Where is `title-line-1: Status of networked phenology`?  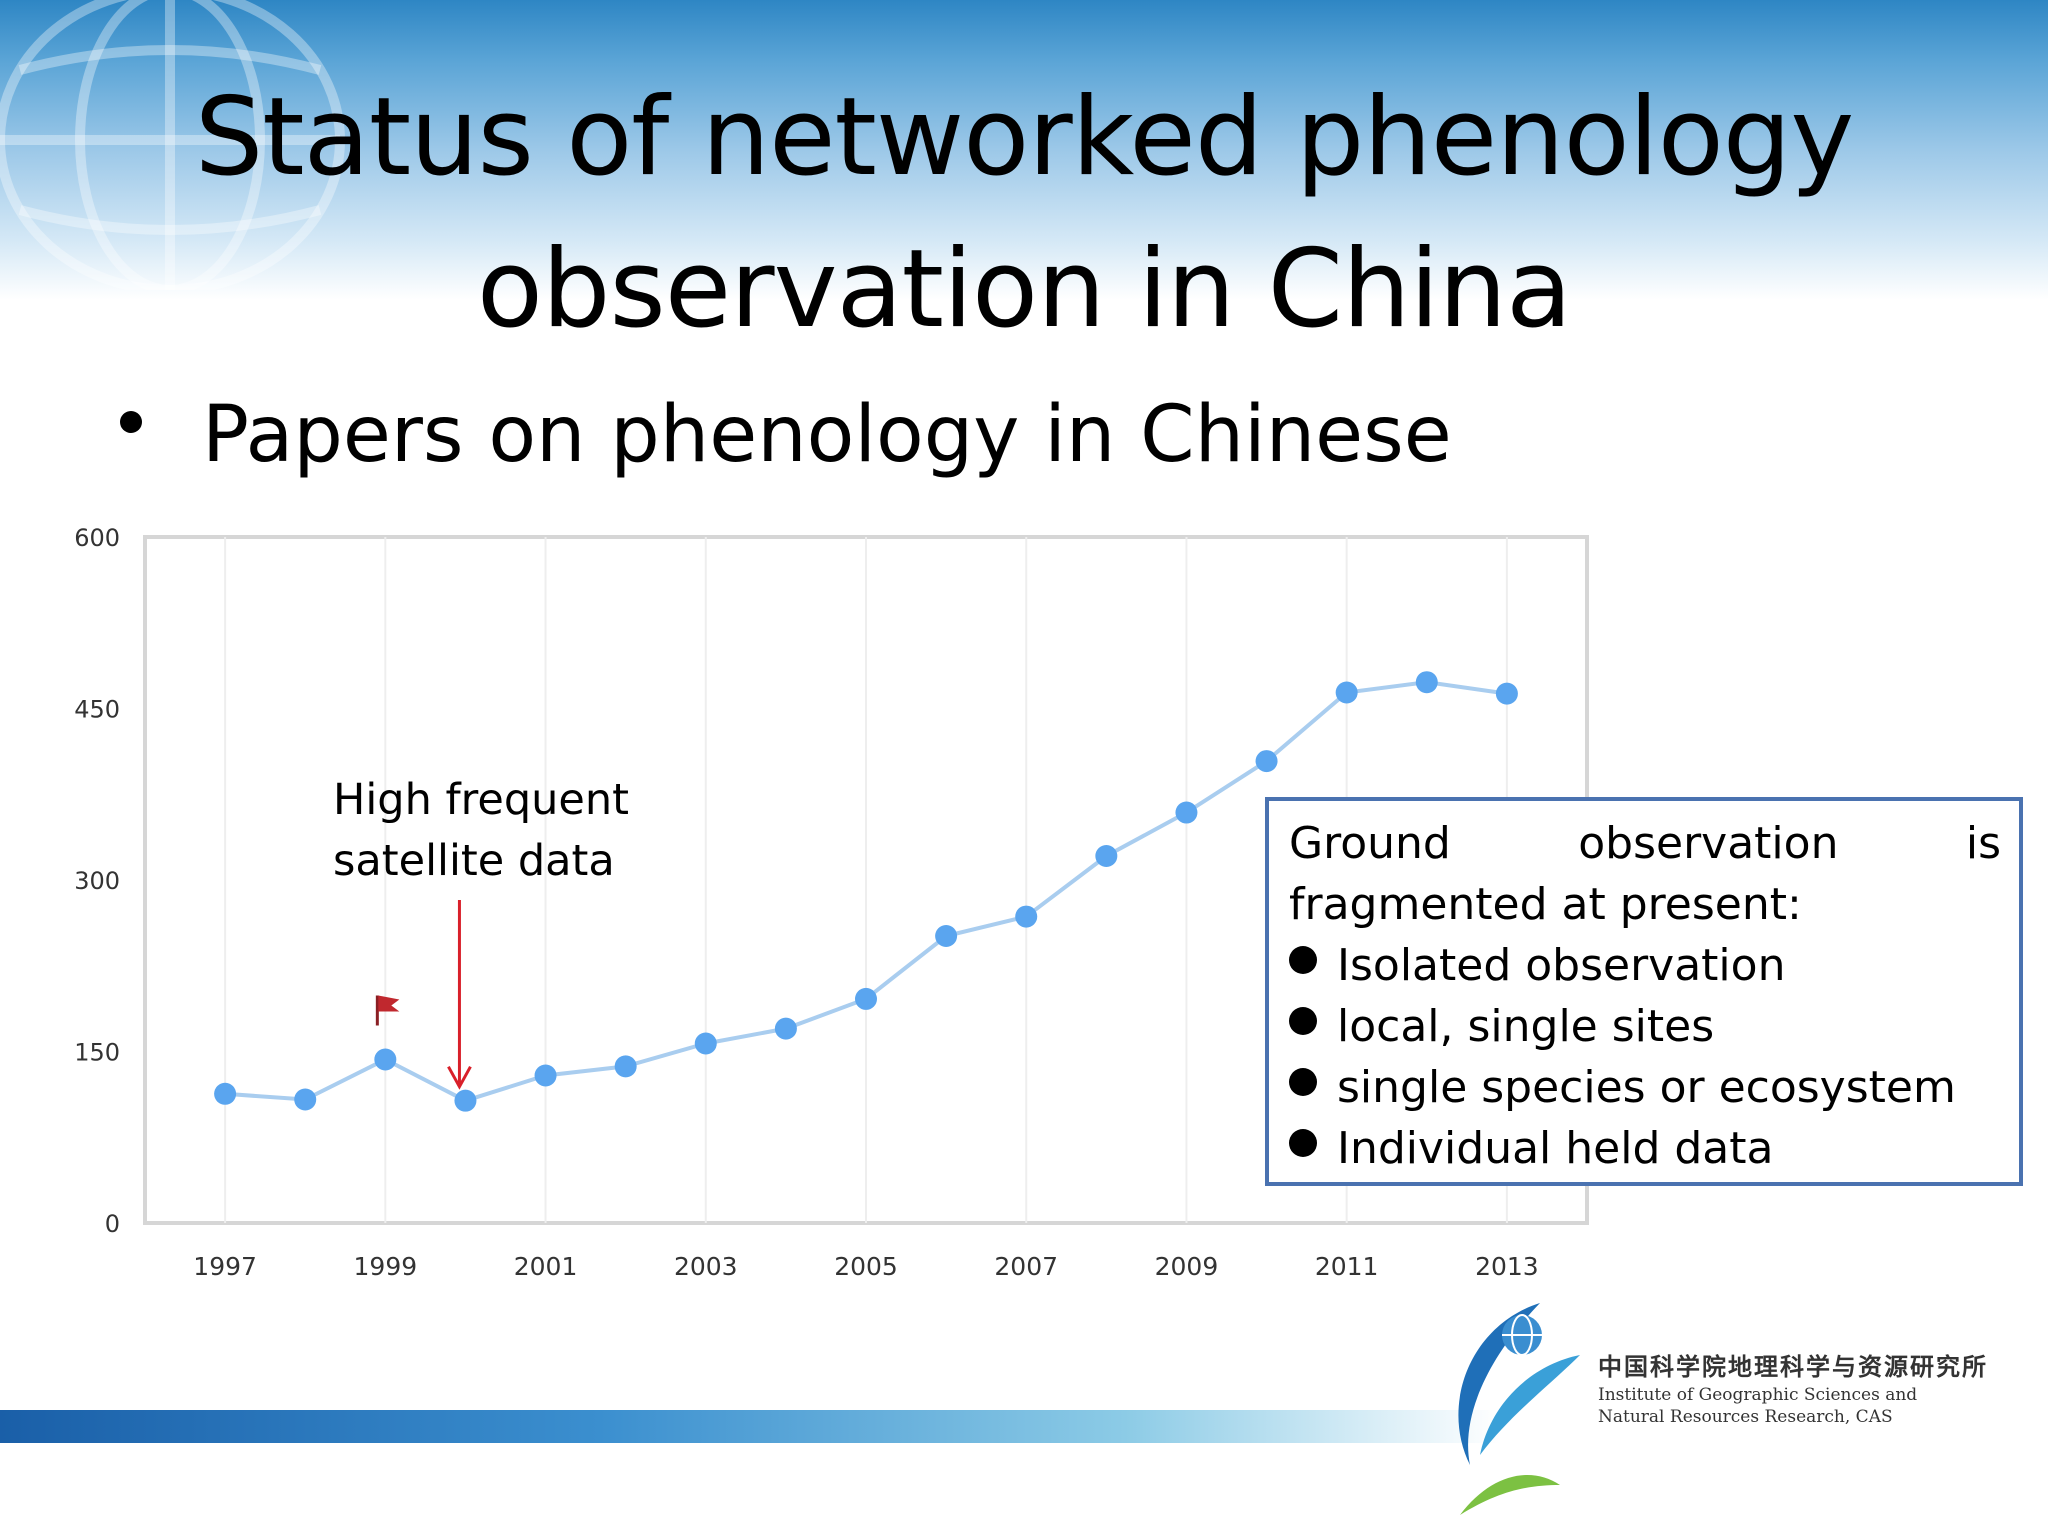
title-line-1: Status of networked phenology is located at coordinates (1024, 137).